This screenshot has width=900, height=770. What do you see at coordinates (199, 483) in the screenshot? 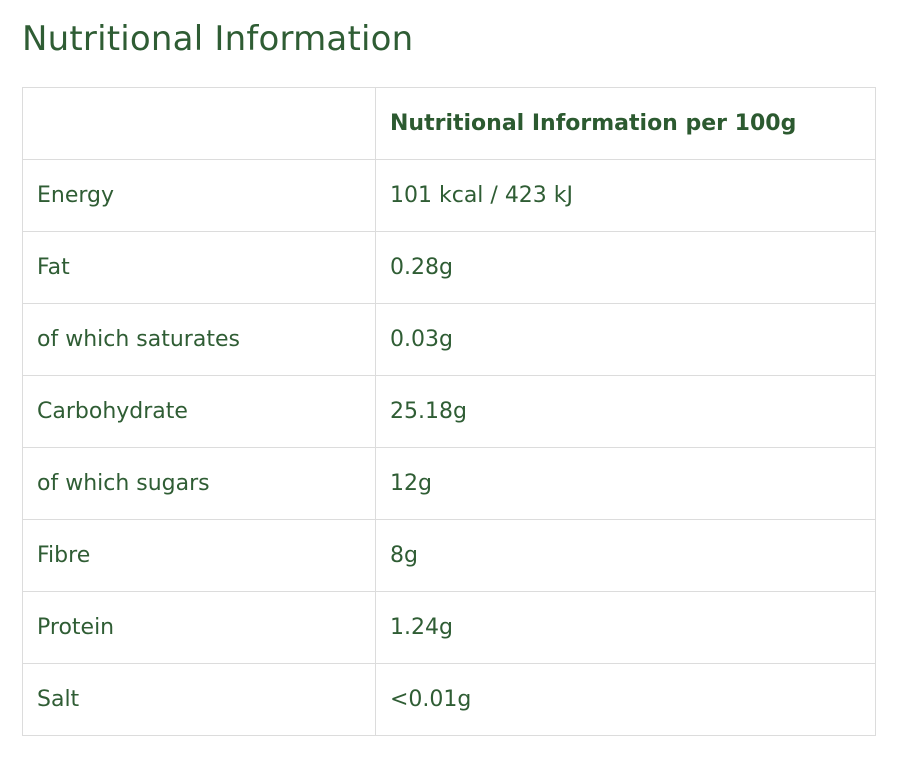
I see `nutrient-name-cell: of which sugars` at bounding box center [199, 483].